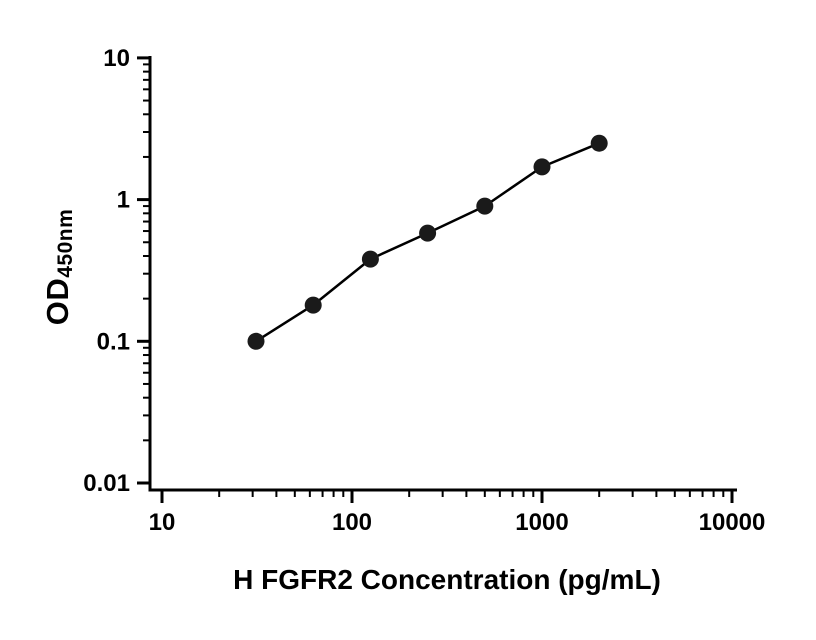 Image resolution: width=816 pixels, height=640 pixels. Describe the element at coordinates (65, 243) in the screenshot. I see `y-axis-label-subscript: 450nm` at that location.